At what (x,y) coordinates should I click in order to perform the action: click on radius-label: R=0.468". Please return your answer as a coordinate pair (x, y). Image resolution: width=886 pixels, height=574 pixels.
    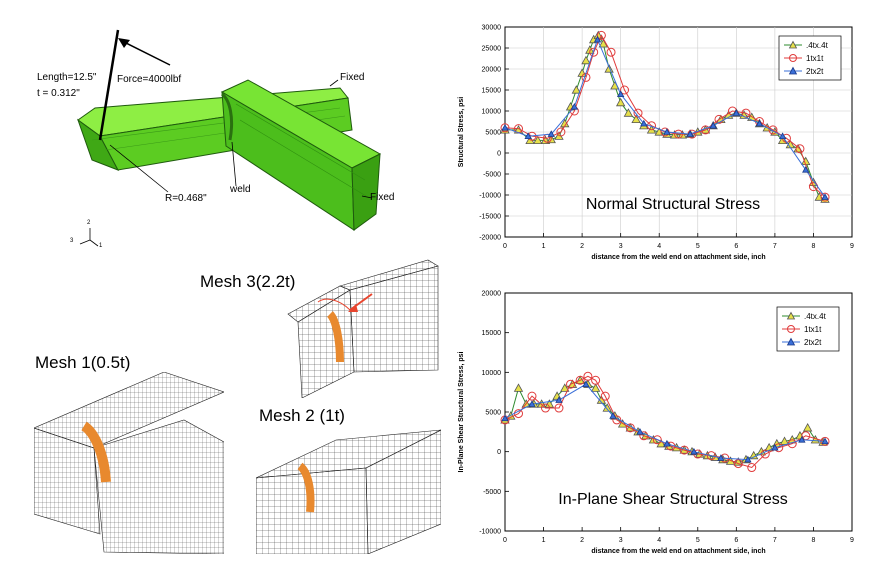
    Looking at the image, I should click on (186, 198).